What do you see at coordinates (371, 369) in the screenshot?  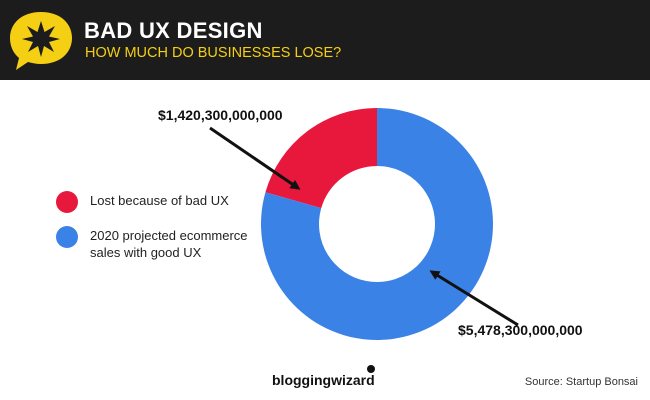 I see `brand-logo-dot-icon` at bounding box center [371, 369].